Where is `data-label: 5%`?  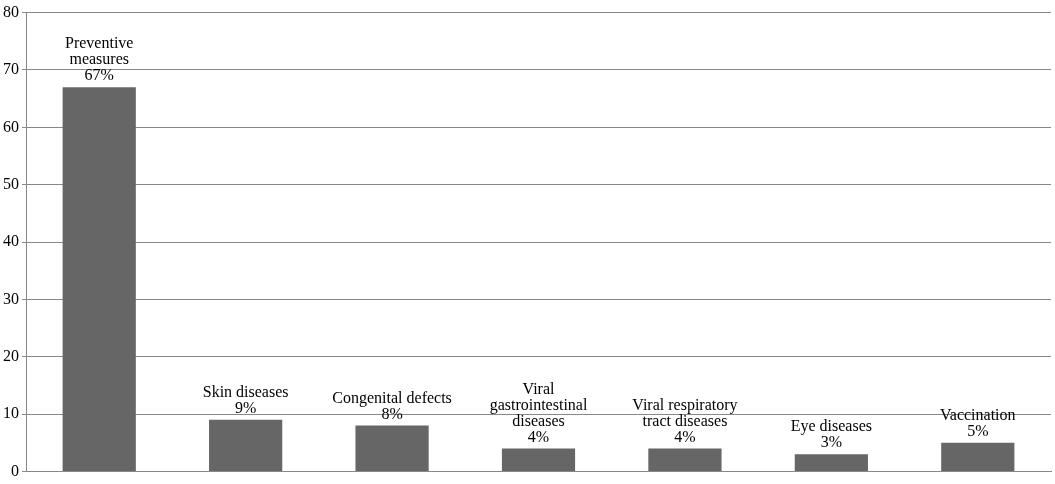
data-label: 5% is located at coordinates (978, 430).